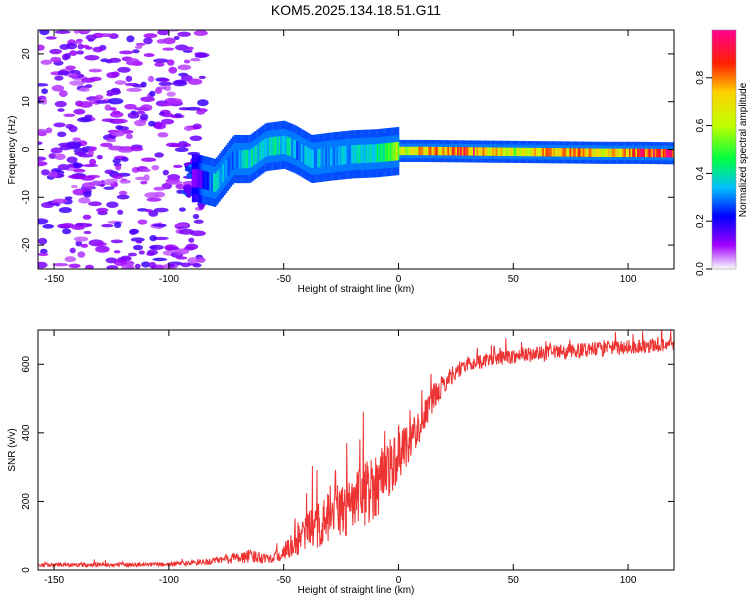 This screenshot has width=750, height=600. What do you see at coordinates (700, 77) in the screenshot?
I see `colorbar-tick-label: 0.8` at bounding box center [700, 77].